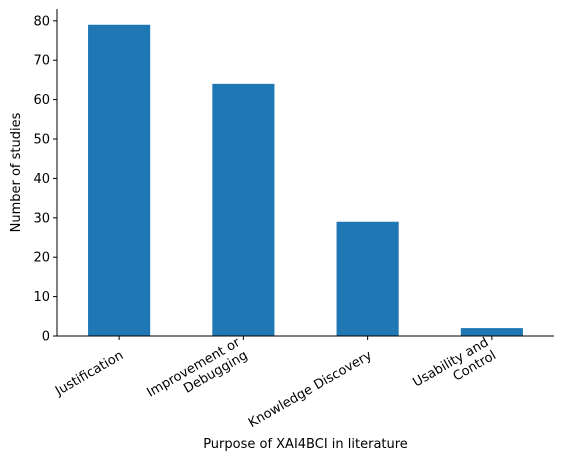 Image resolution: width=563 pixels, height=462 pixels. I want to click on x-axis-label: Purpose of XAI4BCI in literature, so click(305, 444).